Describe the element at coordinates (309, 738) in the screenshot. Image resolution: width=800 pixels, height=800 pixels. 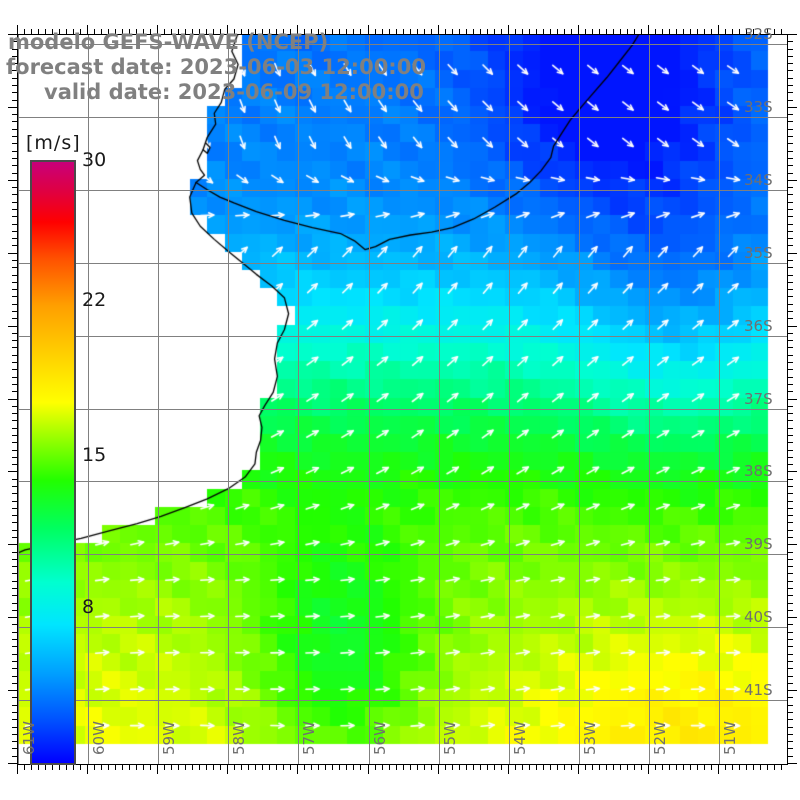
I see `lon-label-57W: 57W` at that location.